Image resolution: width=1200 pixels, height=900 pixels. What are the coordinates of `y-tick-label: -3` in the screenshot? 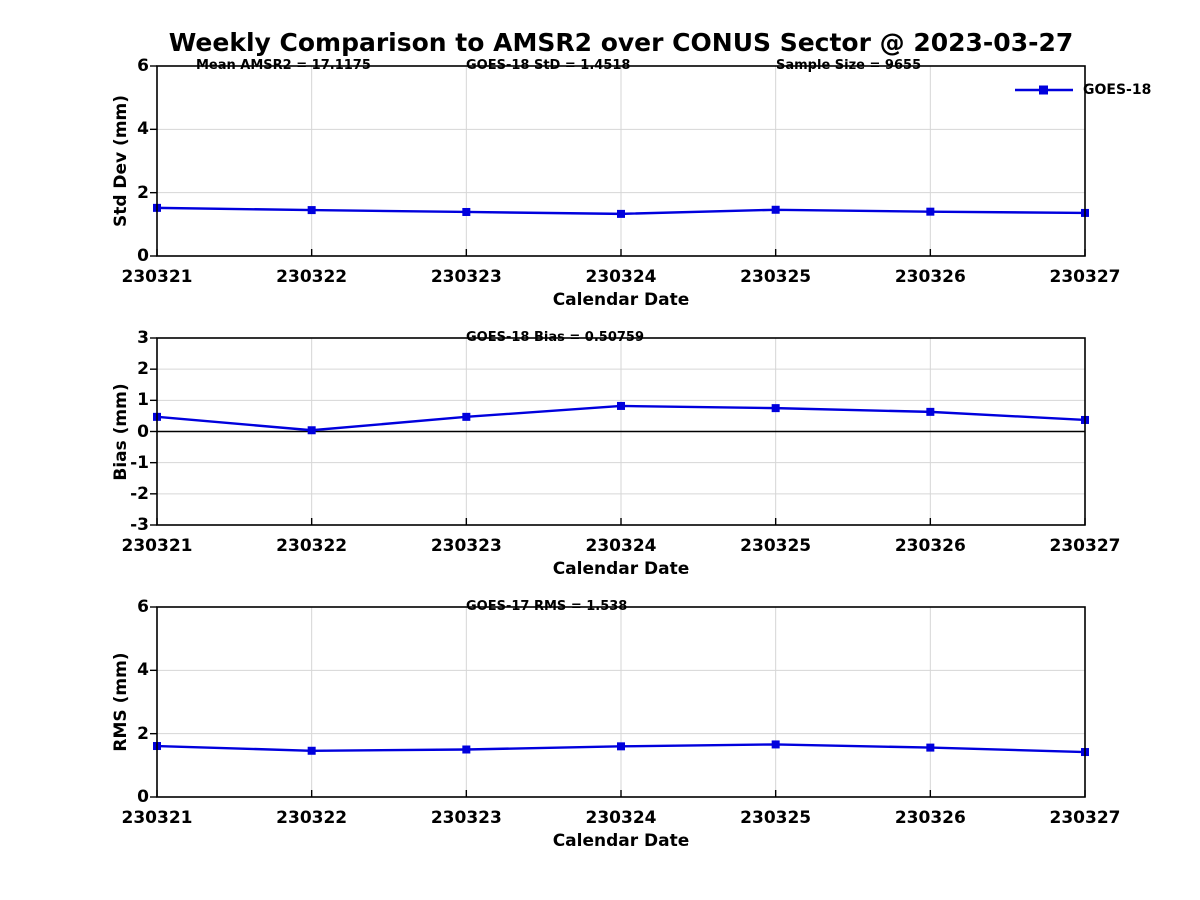 It's located at (139, 525).